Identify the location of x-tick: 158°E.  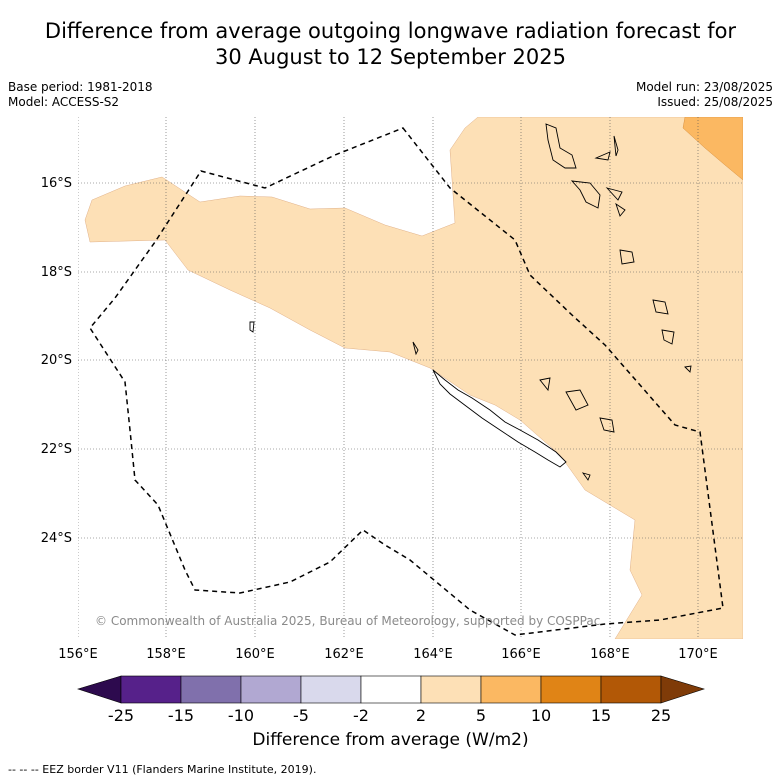
(166, 654).